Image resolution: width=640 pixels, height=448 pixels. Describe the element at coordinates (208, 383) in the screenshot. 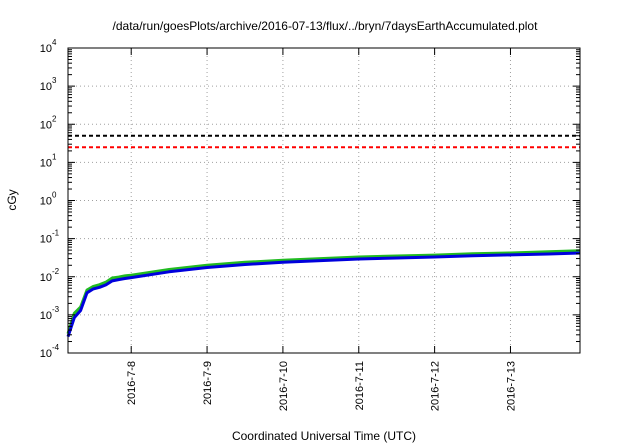

I see `x-tick-label: 2016-7-9` at that location.